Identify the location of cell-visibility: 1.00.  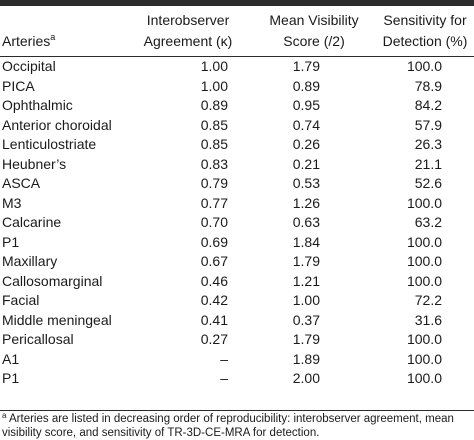
(306, 300).